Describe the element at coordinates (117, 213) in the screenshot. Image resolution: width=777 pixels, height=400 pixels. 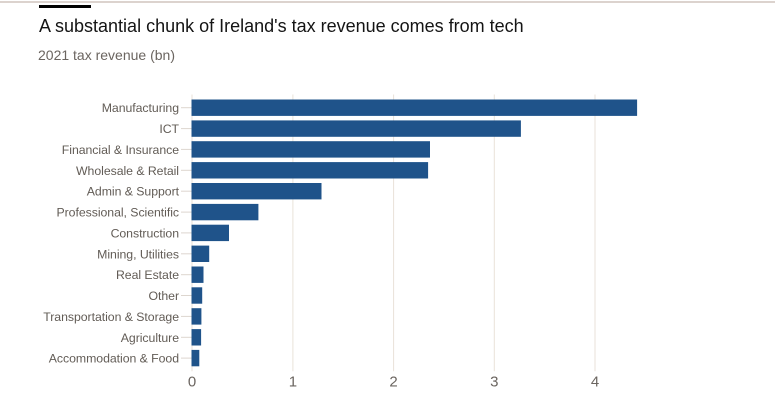
I see `svg-text: Professional, Scientific` at that location.